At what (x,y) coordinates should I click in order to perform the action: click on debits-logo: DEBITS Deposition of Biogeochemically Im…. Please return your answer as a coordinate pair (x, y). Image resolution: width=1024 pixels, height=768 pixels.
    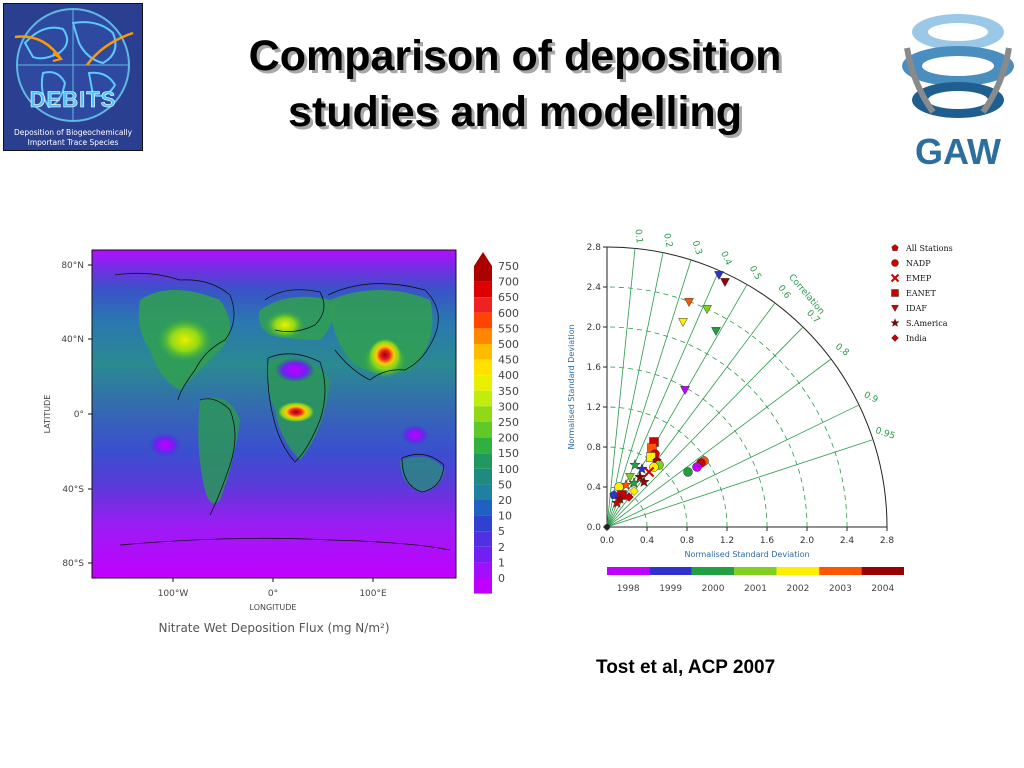
    Looking at the image, I should click on (73, 77).